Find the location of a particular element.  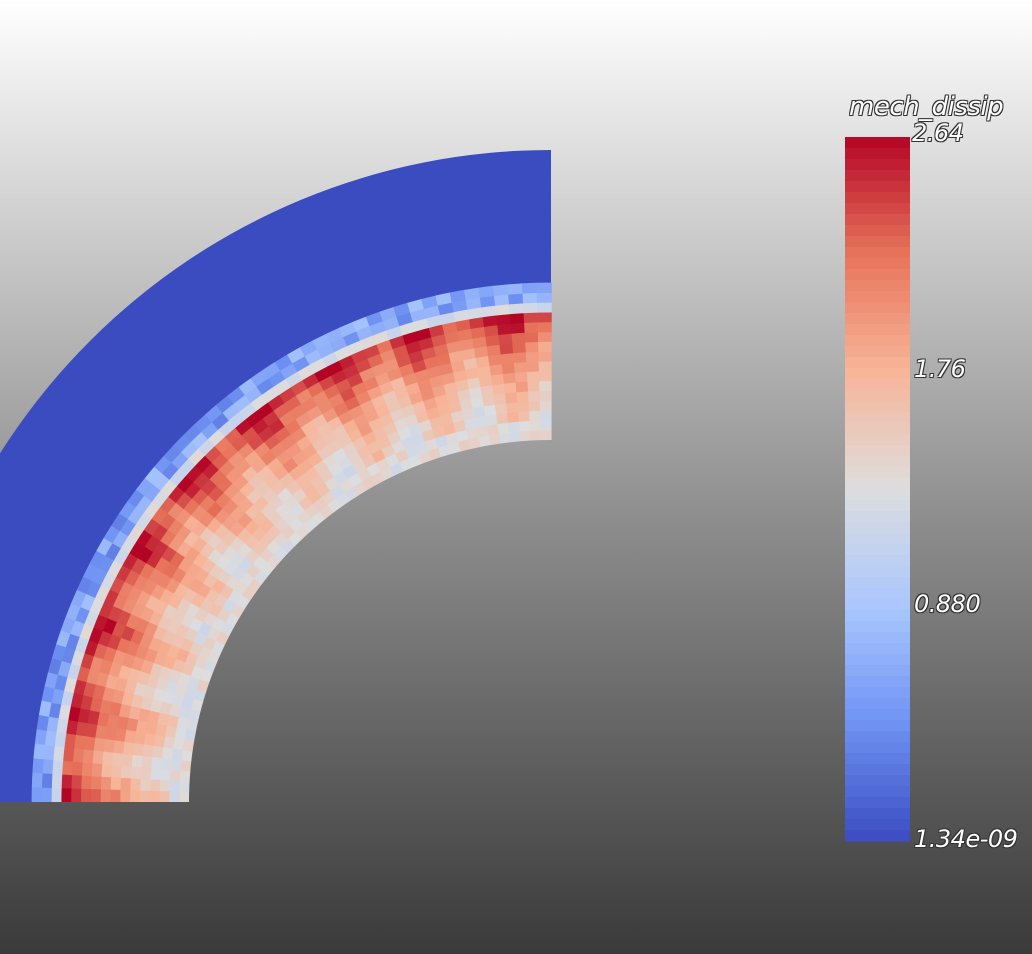

colorbar-min-label: 1.34e-09 is located at coordinates (966, 839).